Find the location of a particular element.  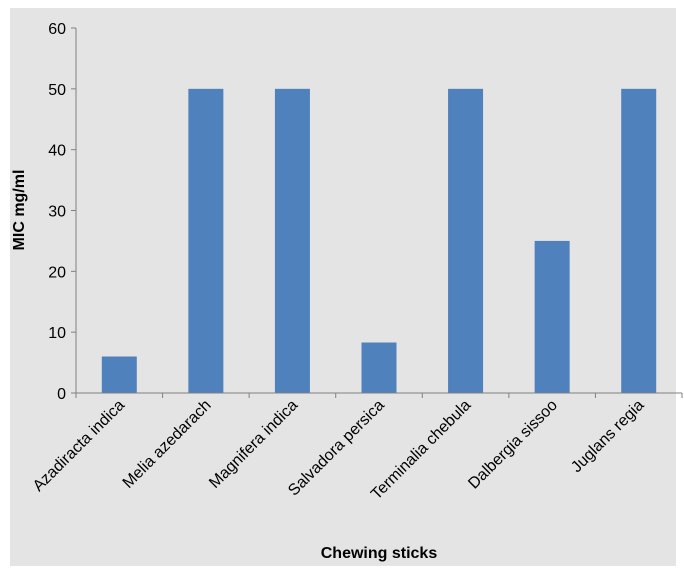

y-tick-label: 10 is located at coordinates (57, 333).